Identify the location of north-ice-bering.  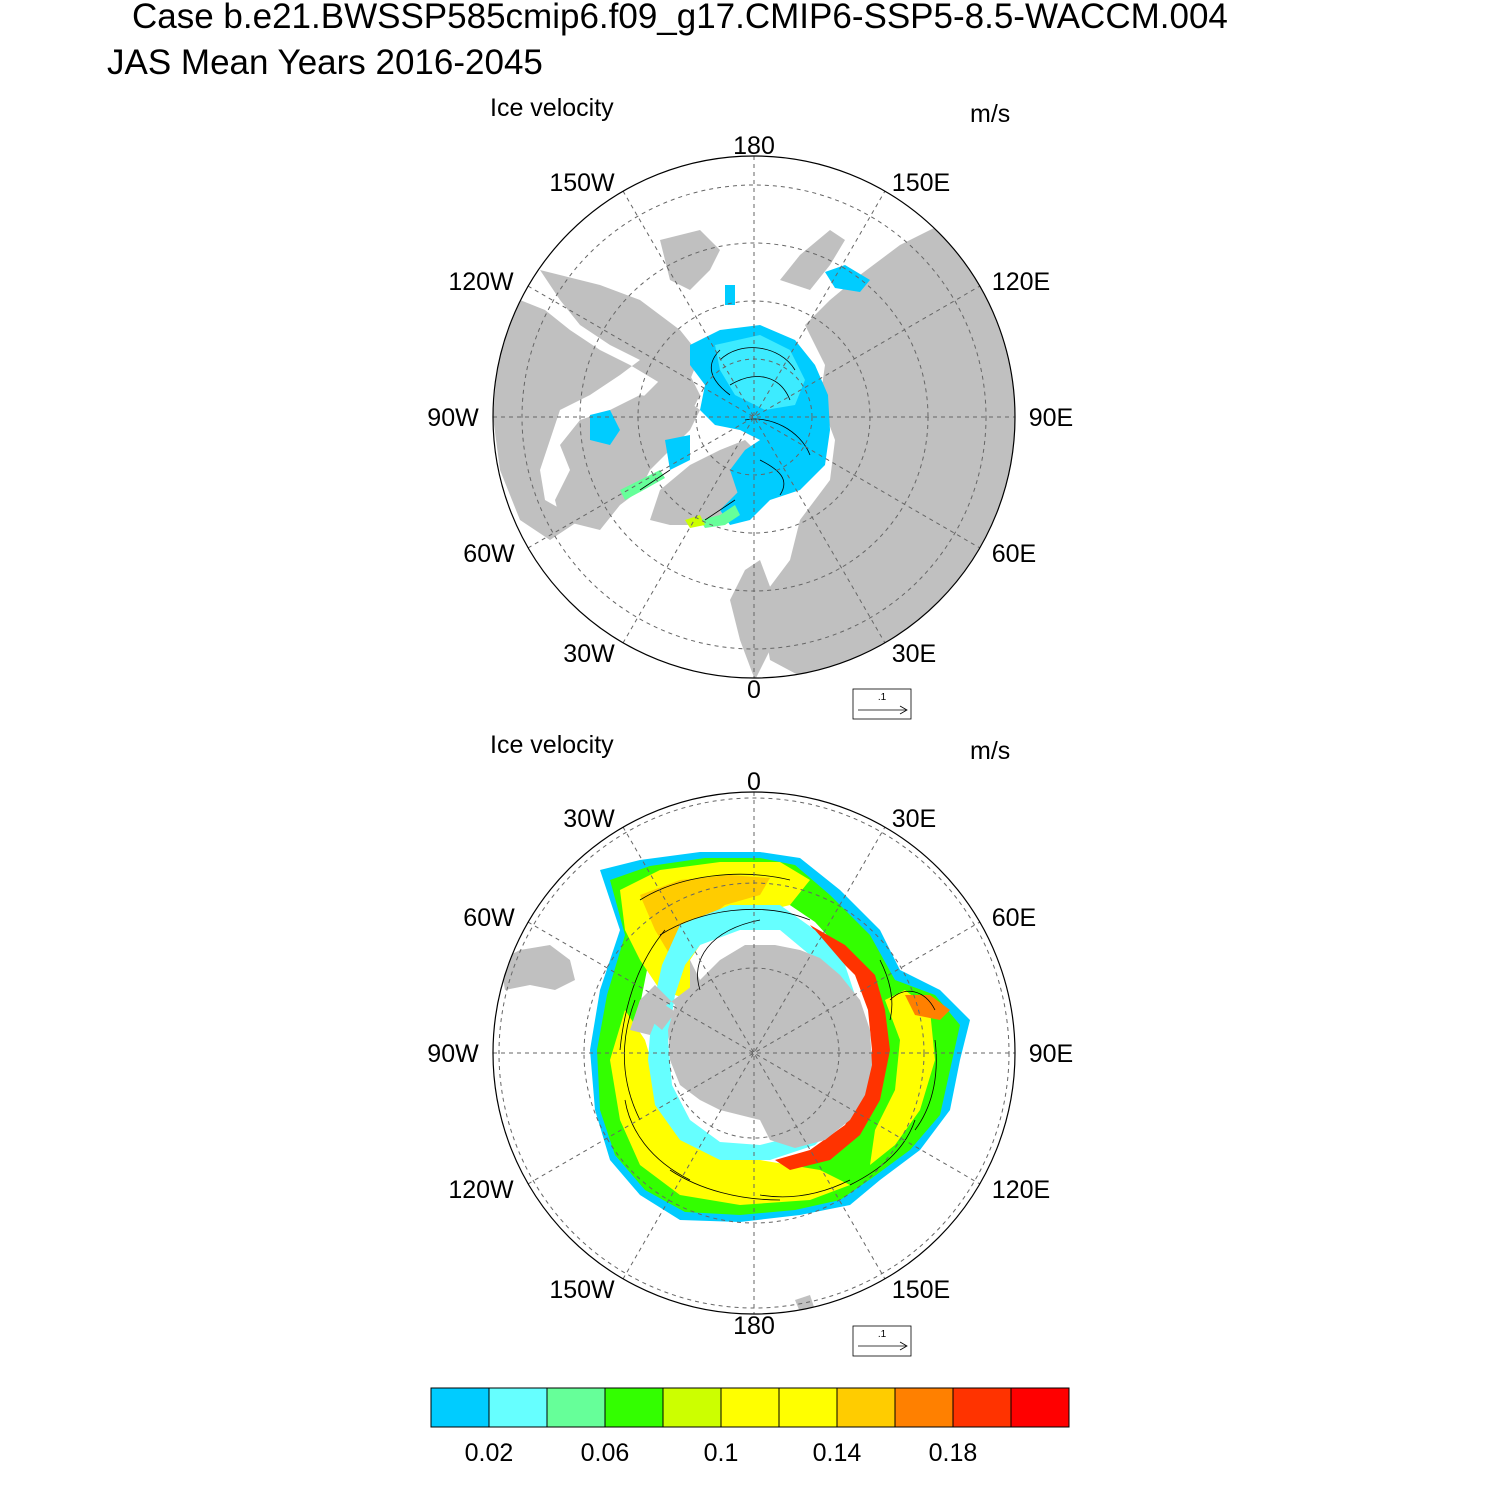
(730, 295).